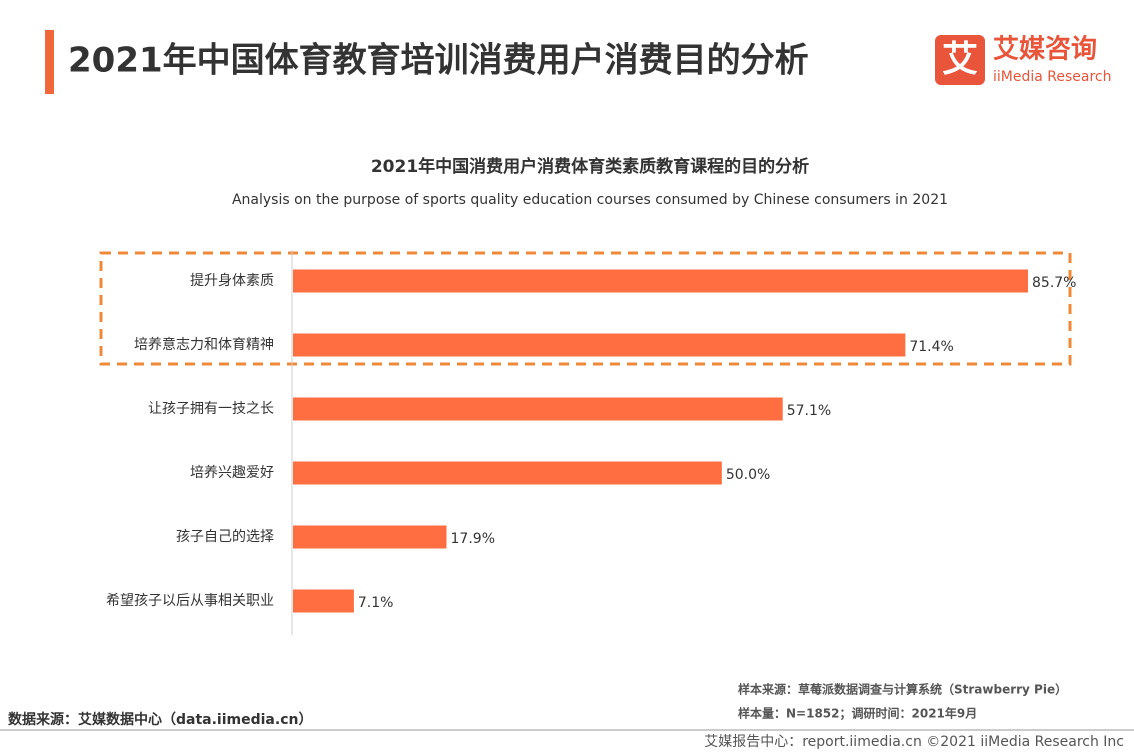 The width and height of the screenshot is (1134, 756). What do you see at coordinates (190, 601) in the screenshot?
I see `category-label: 希望孩子以后从事相关职业` at bounding box center [190, 601].